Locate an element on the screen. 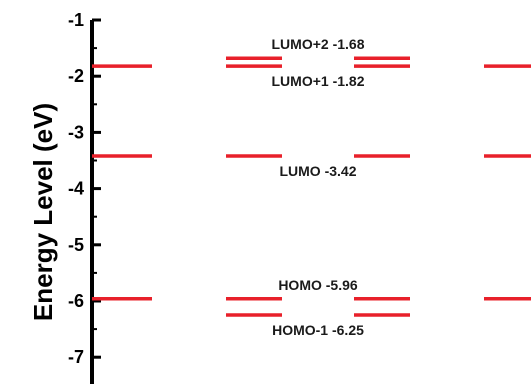  y-axis: -1 -2 -3 -4 -5 -6 -7 is located at coordinates (84, 197).